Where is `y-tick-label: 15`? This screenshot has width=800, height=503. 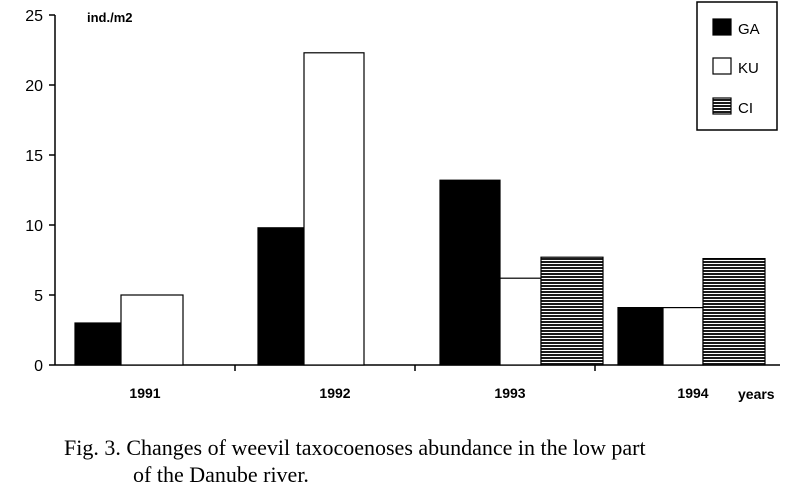 y-tick-label: 15 is located at coordinates (34, 156).